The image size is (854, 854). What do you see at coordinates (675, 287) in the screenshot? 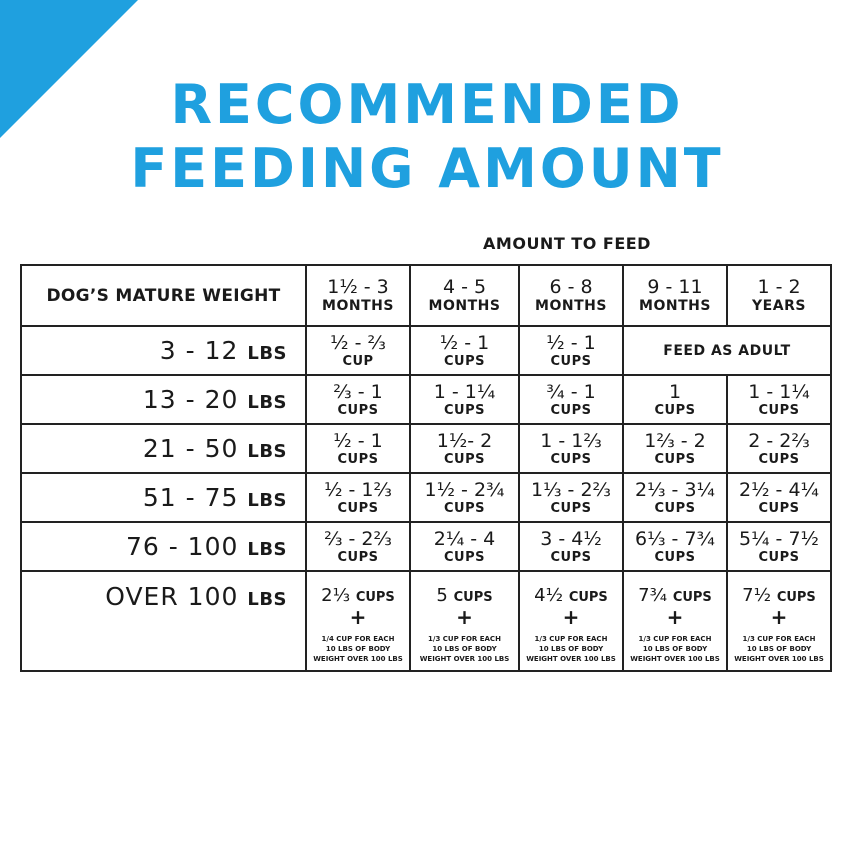
I see `age-range: 9 - 11` at bounding box center [675, 287].